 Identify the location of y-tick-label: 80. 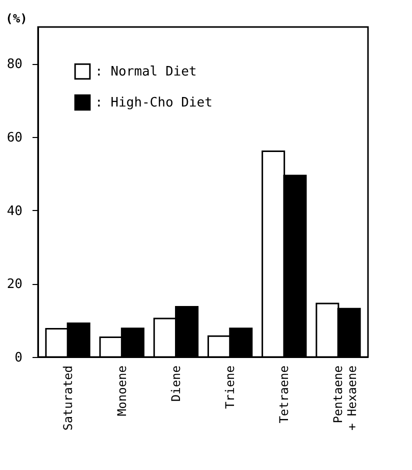
(14, 64).